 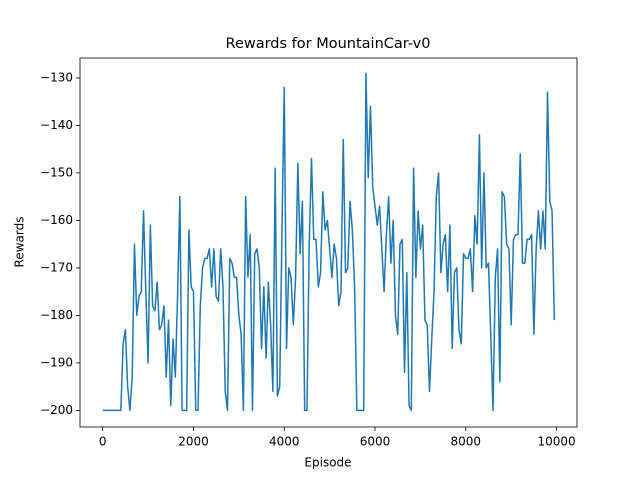 I want to click on x-tick-label: 10000, so click(x=556, y=442).